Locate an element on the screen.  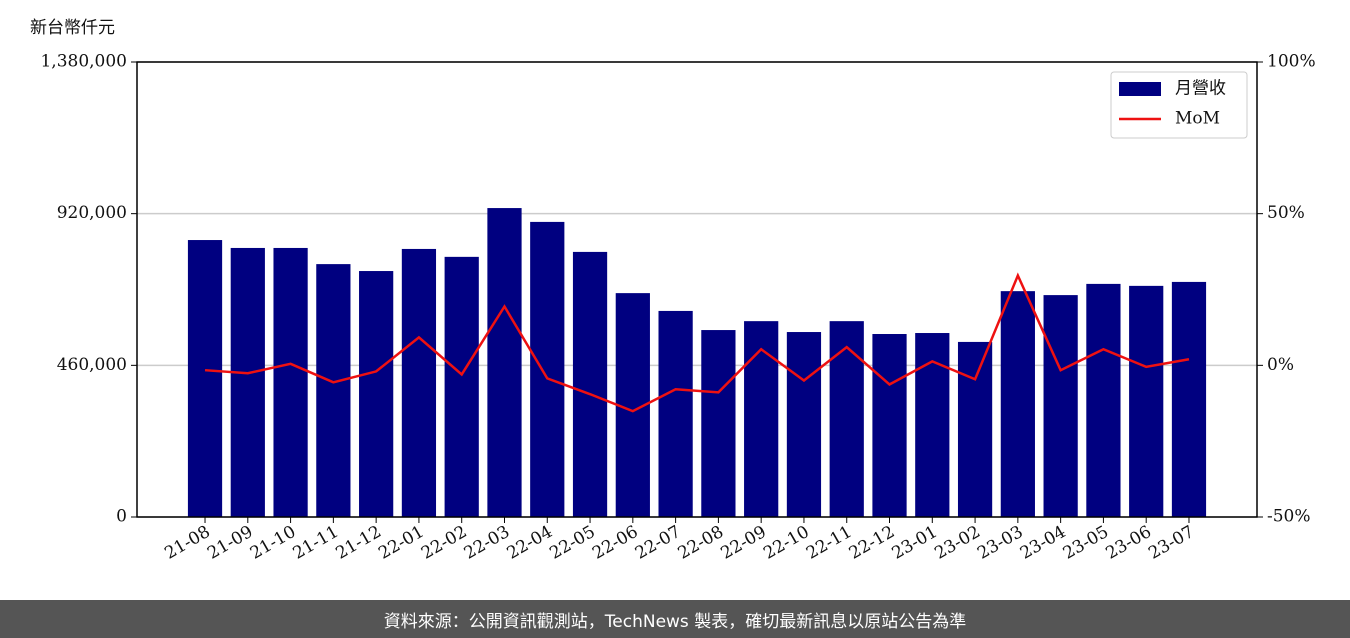
x-tick-label: 22-09 is located at coordinates (743, 543).